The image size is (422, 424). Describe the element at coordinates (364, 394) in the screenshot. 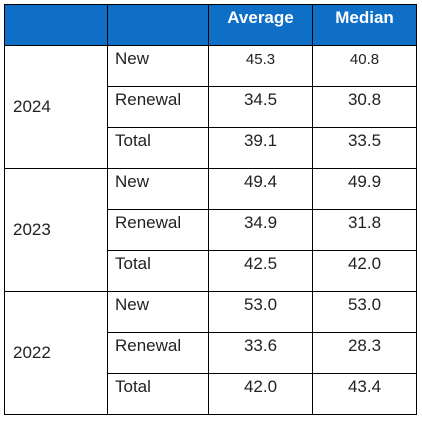

I see `median-cell: 43.4` at that location.